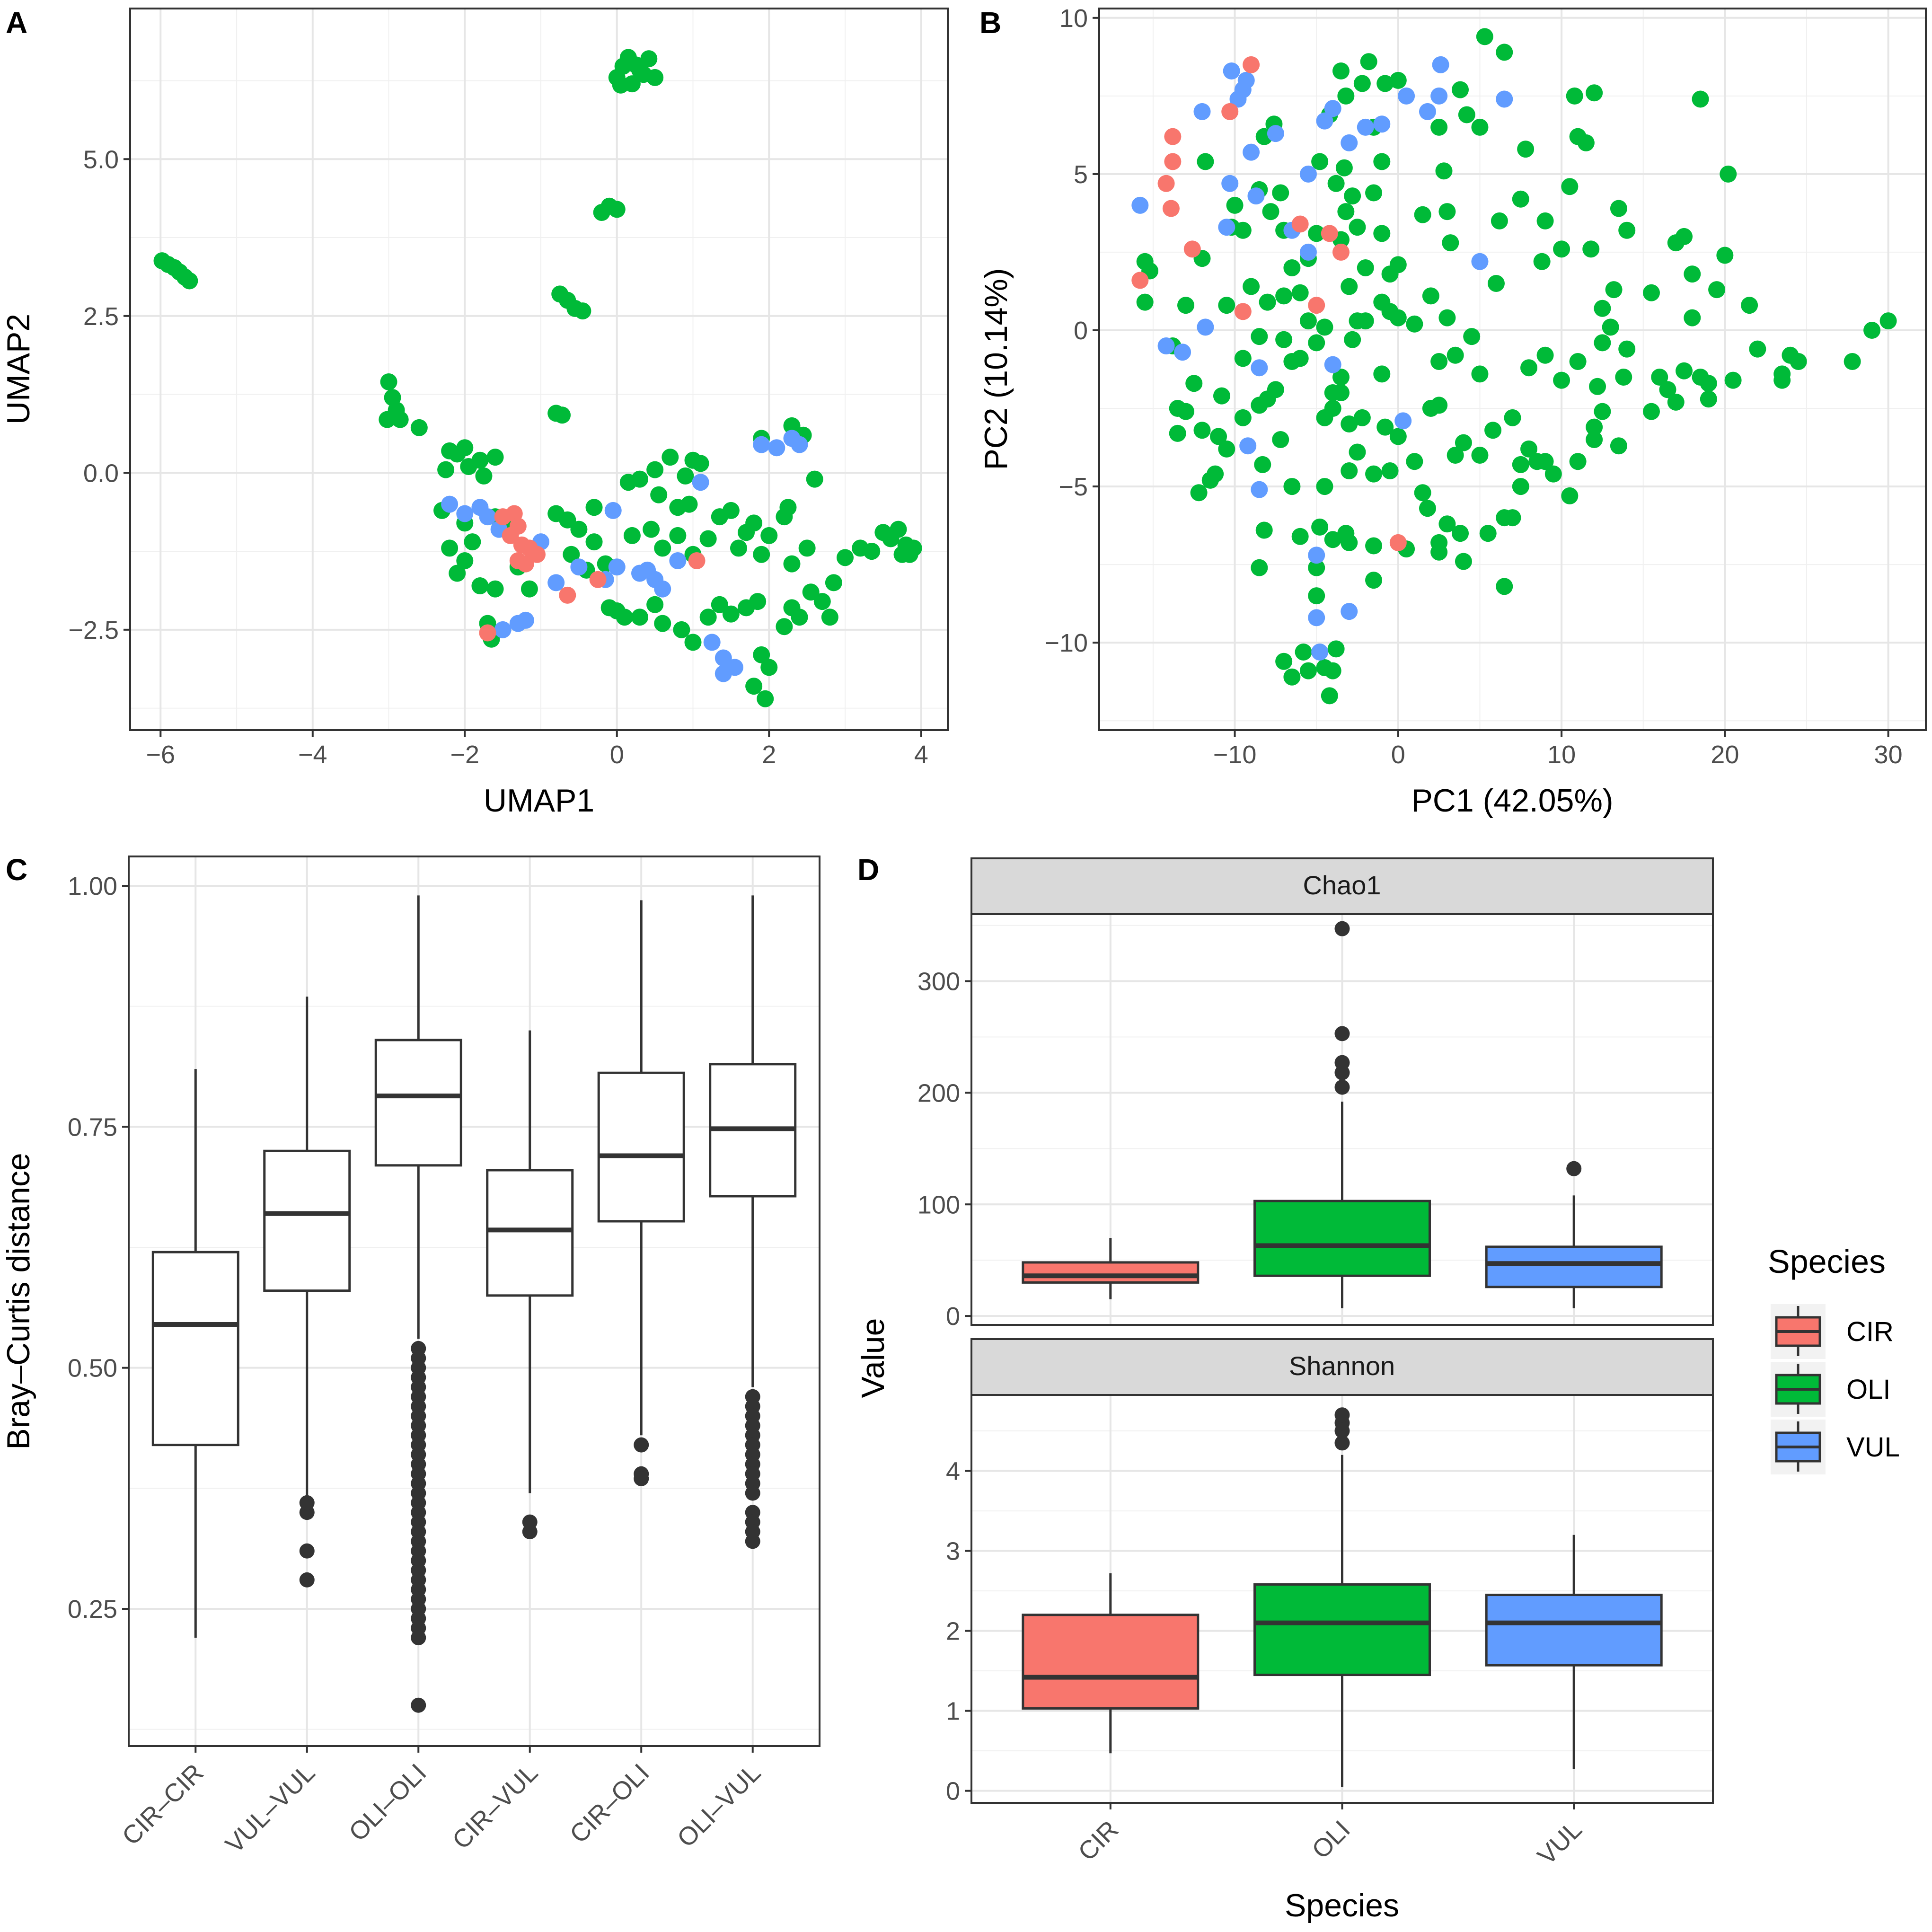 Image resolution: width=1932 pixels, height=1932 pixels. What do you see at coordinates (938, 982) in the screenshot?
I see `y-tick-label: 300` at bounding box center [938, 982].